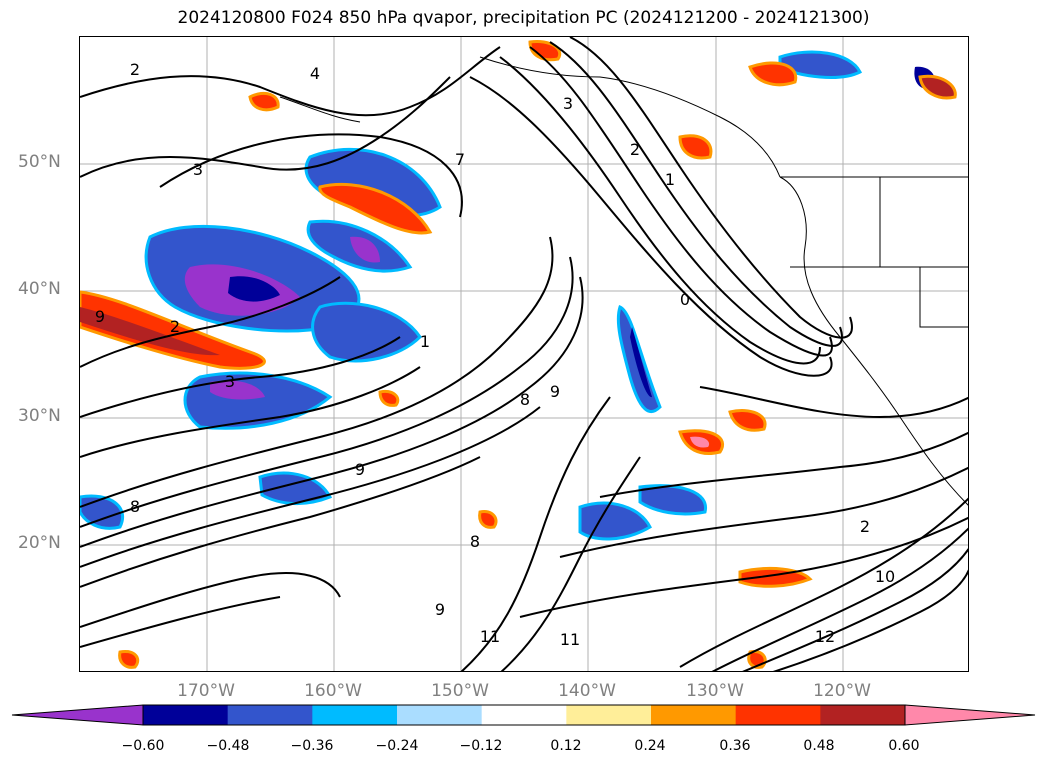 The height and width of the screenshot is (765, 1047). I want to click on colorbar-tick-label: −0.60, so click(143, 746).